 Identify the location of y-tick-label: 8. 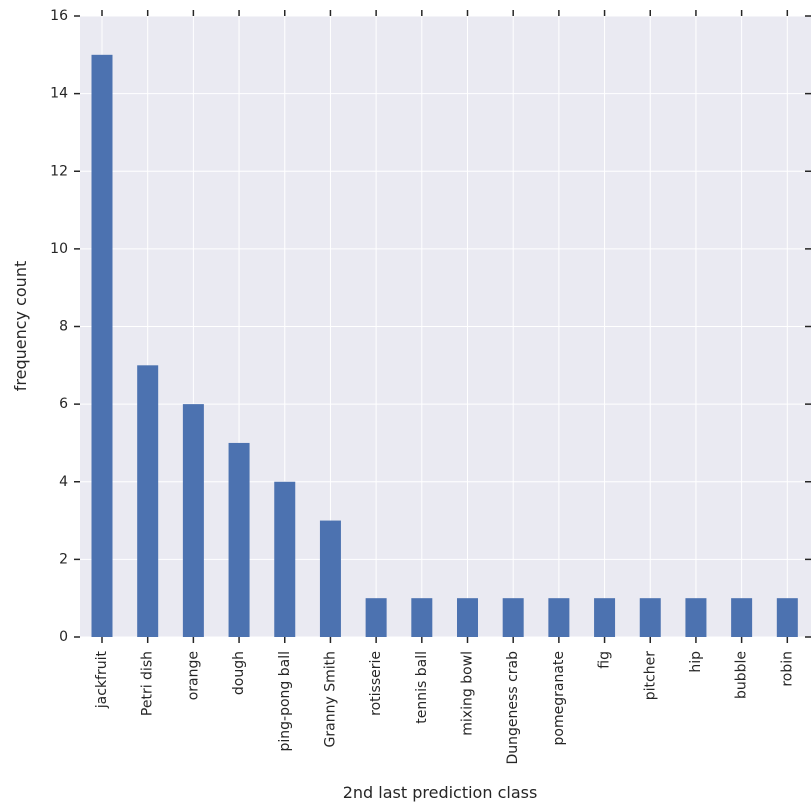
(63, 327).